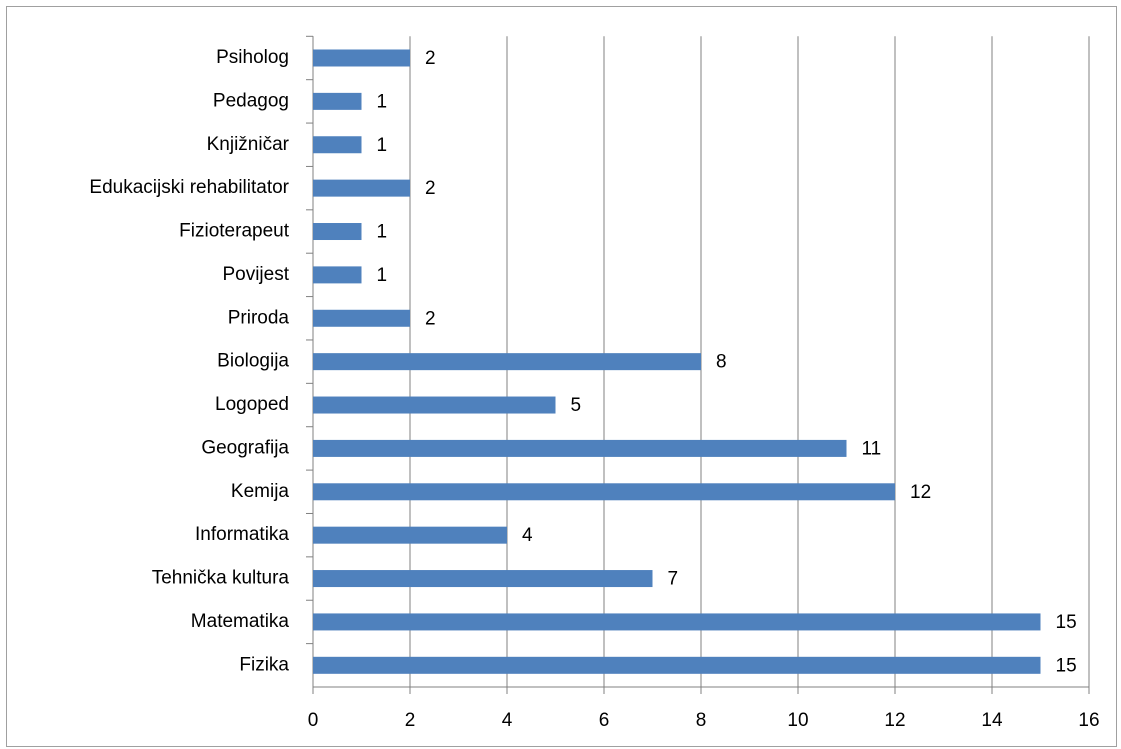 This screenshot has height=749, width=1121. Describe the element at coordinates (252, 57) in the screenshot. I see `y-tick-label: Psiholog` at that location.